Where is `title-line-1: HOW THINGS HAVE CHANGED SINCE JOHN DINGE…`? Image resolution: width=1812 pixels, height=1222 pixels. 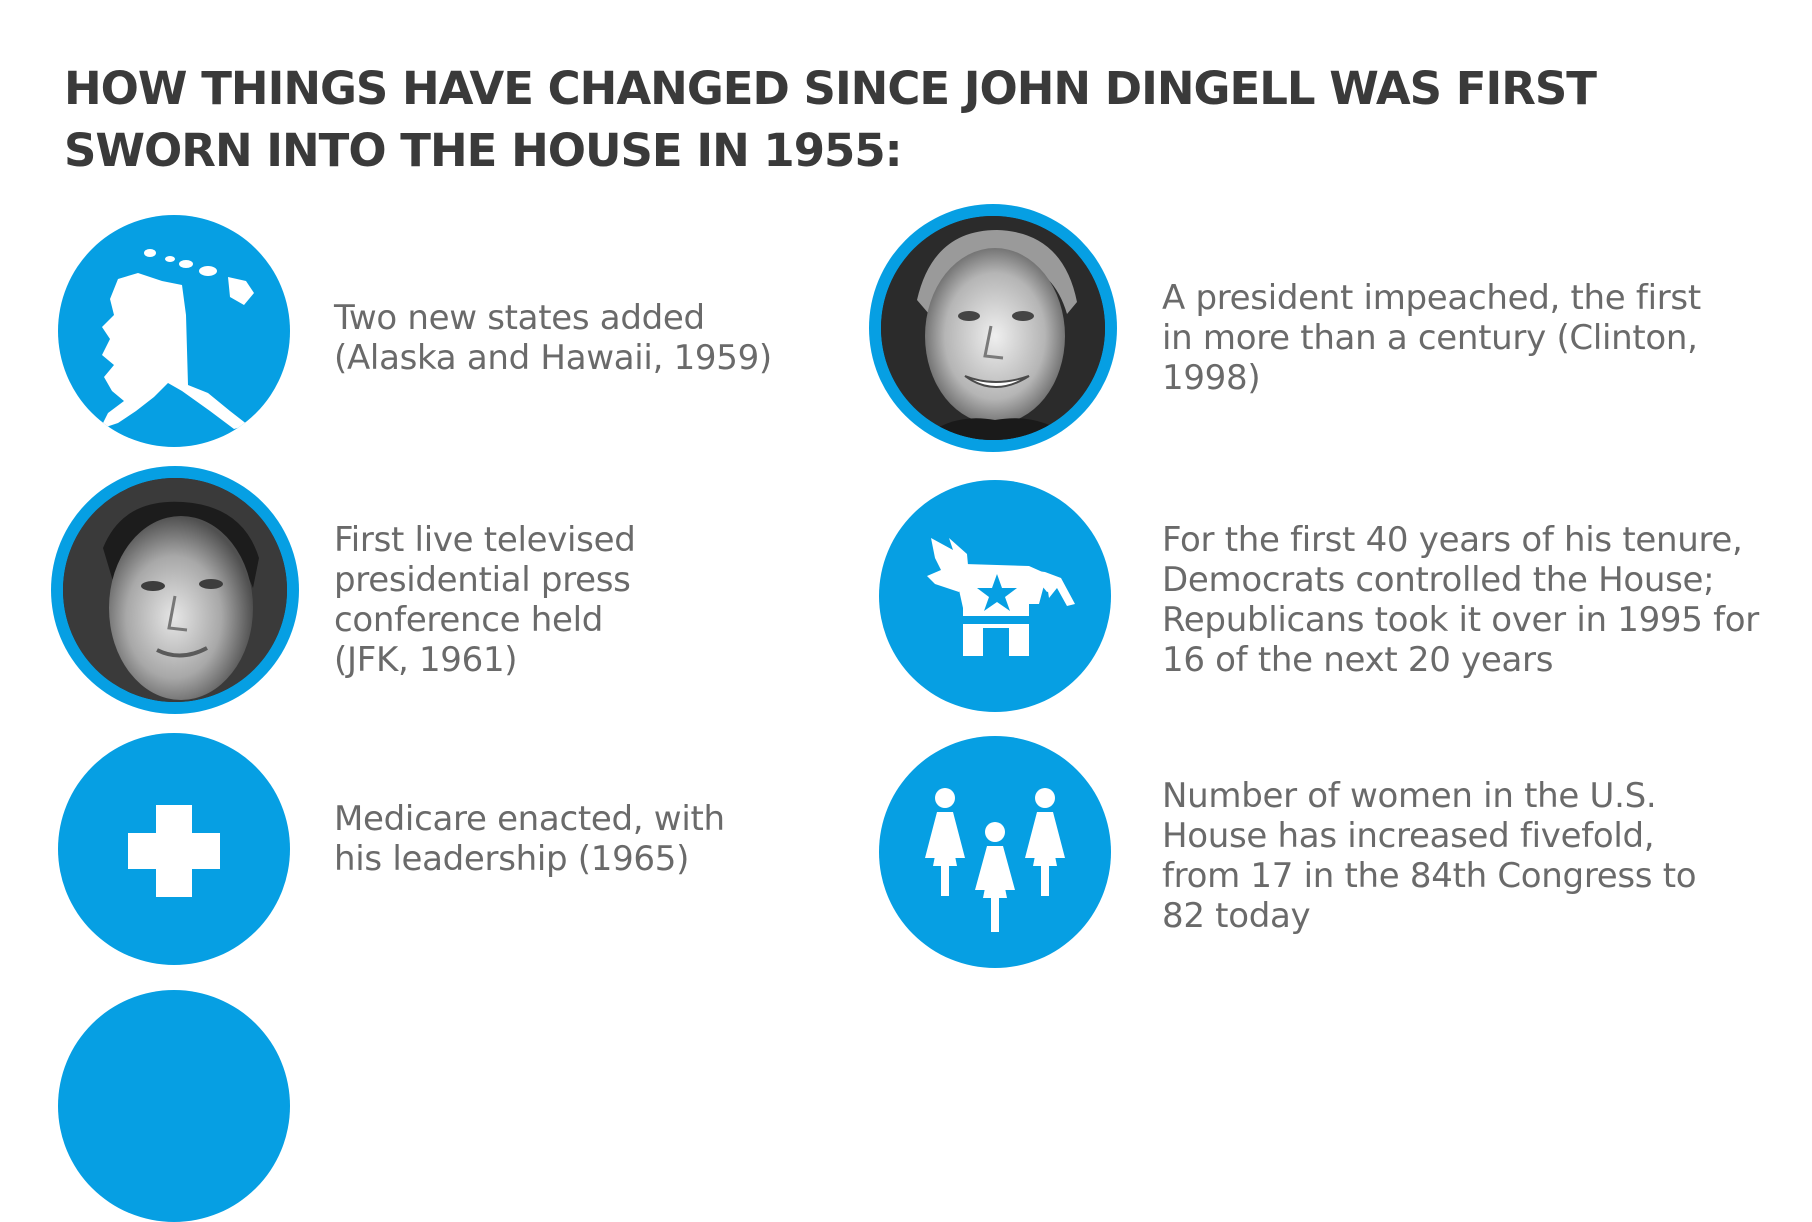
title-line-1: HOW THINGS HAVE CHANGED SINCE JOHN DINGE… is located at coordinates (830, 88).